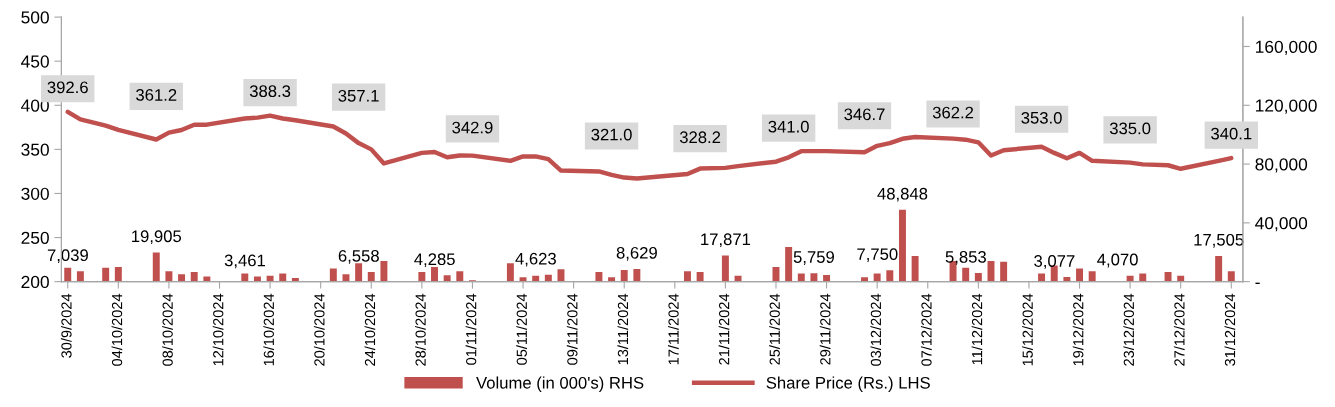  I want to click on data-label: 362.2, so click(953, 112).